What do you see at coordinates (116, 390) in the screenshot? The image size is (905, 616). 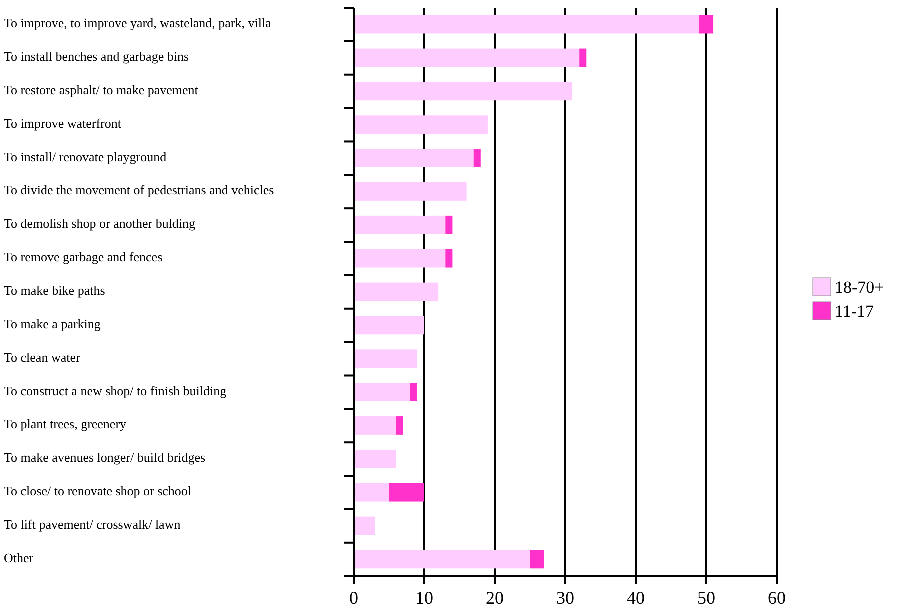 I see `y-tick-label: To construct a new shop/ to finish building` at bounding box center [116, 390].